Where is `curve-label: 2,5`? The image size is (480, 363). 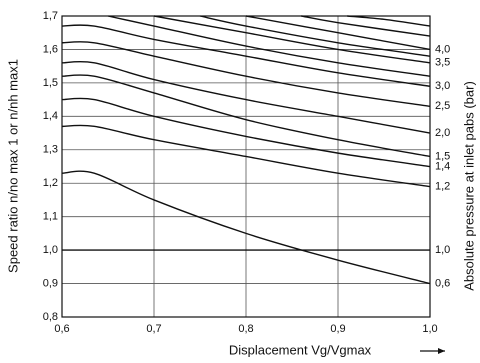
curve-label: 2,5 is located at coordinates (442, 106).